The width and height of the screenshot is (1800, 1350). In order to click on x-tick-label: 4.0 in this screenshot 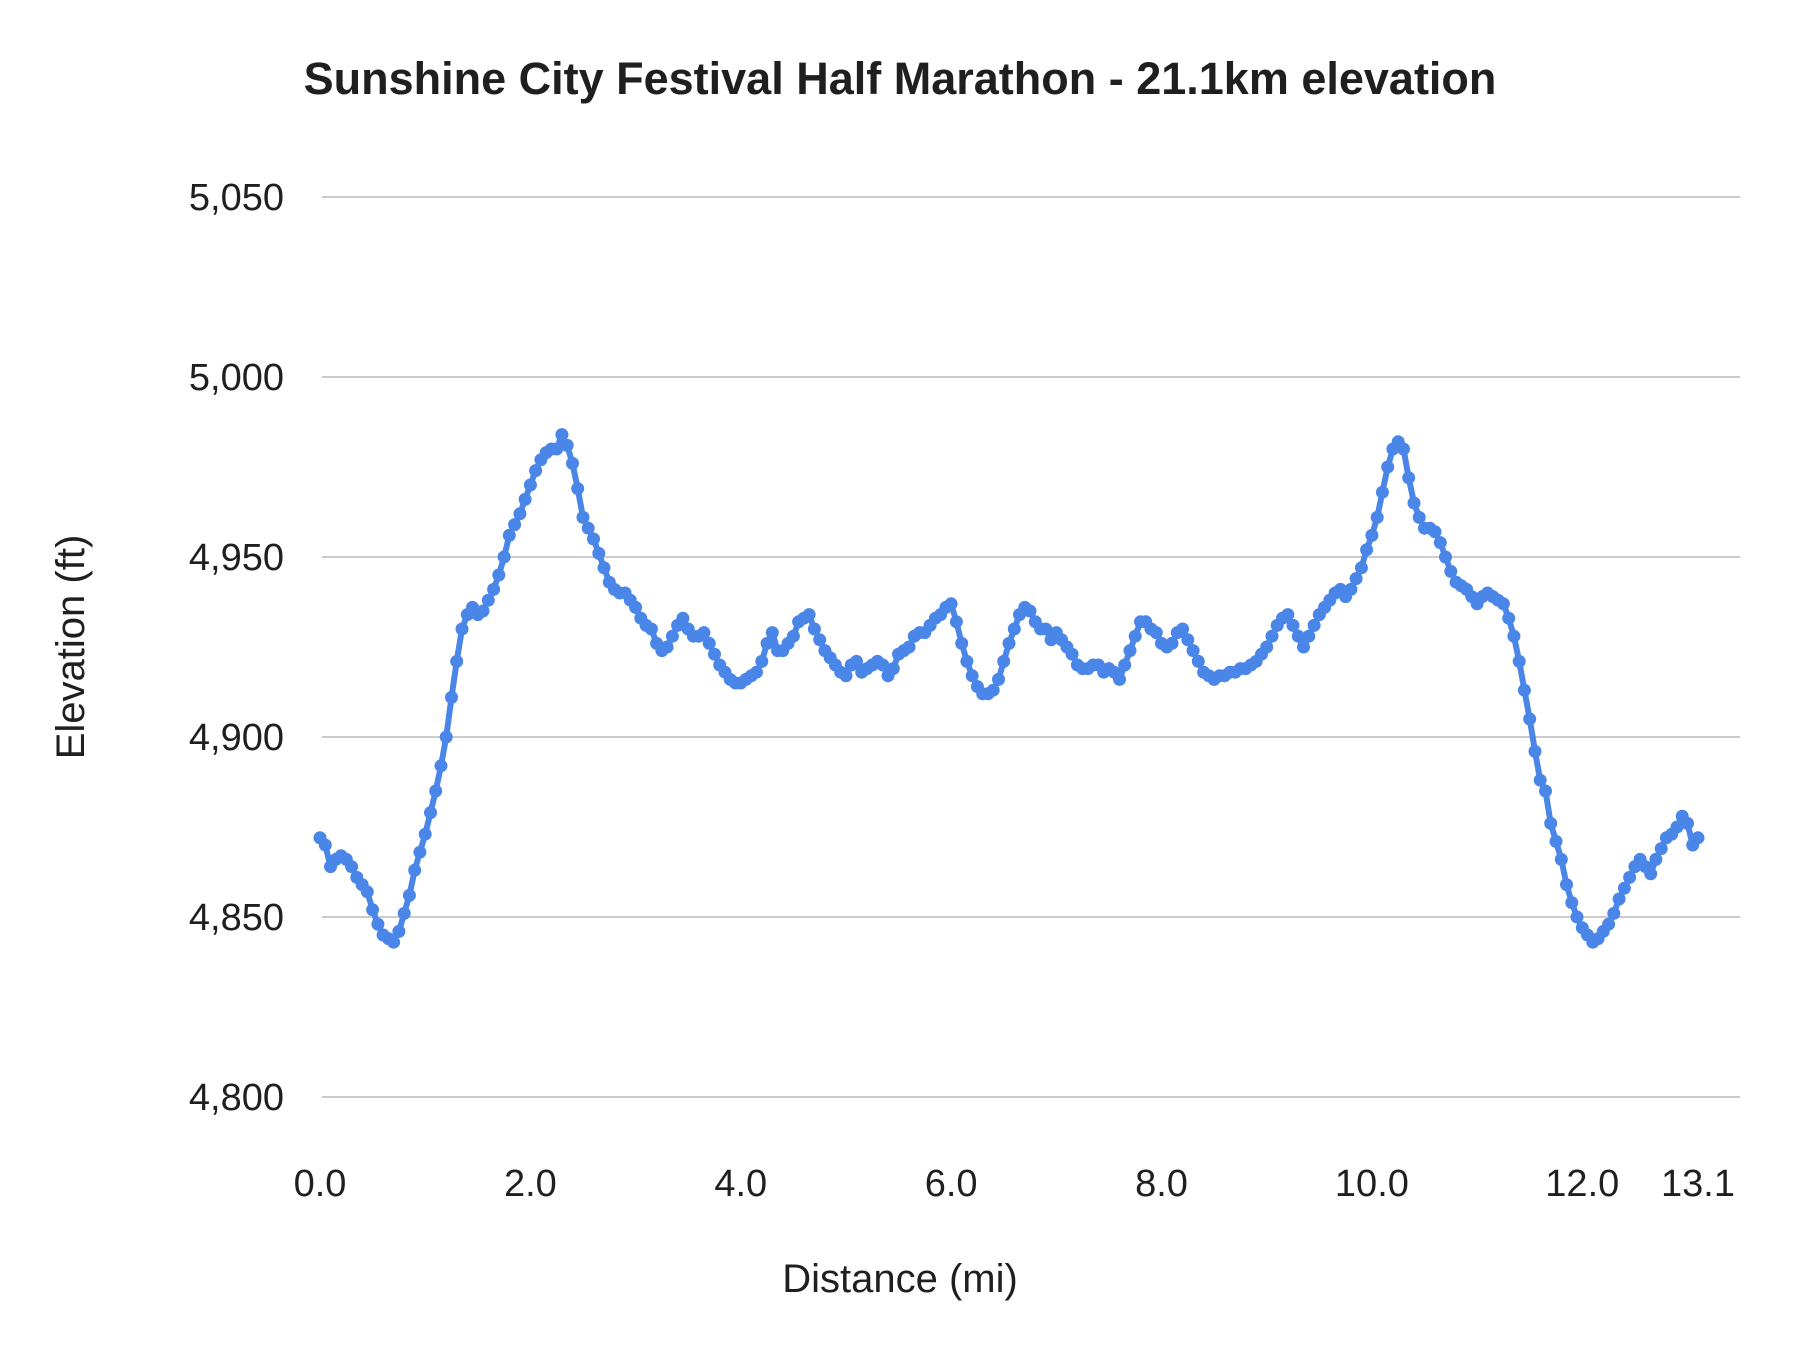, I will do `click(740, 1184)`.